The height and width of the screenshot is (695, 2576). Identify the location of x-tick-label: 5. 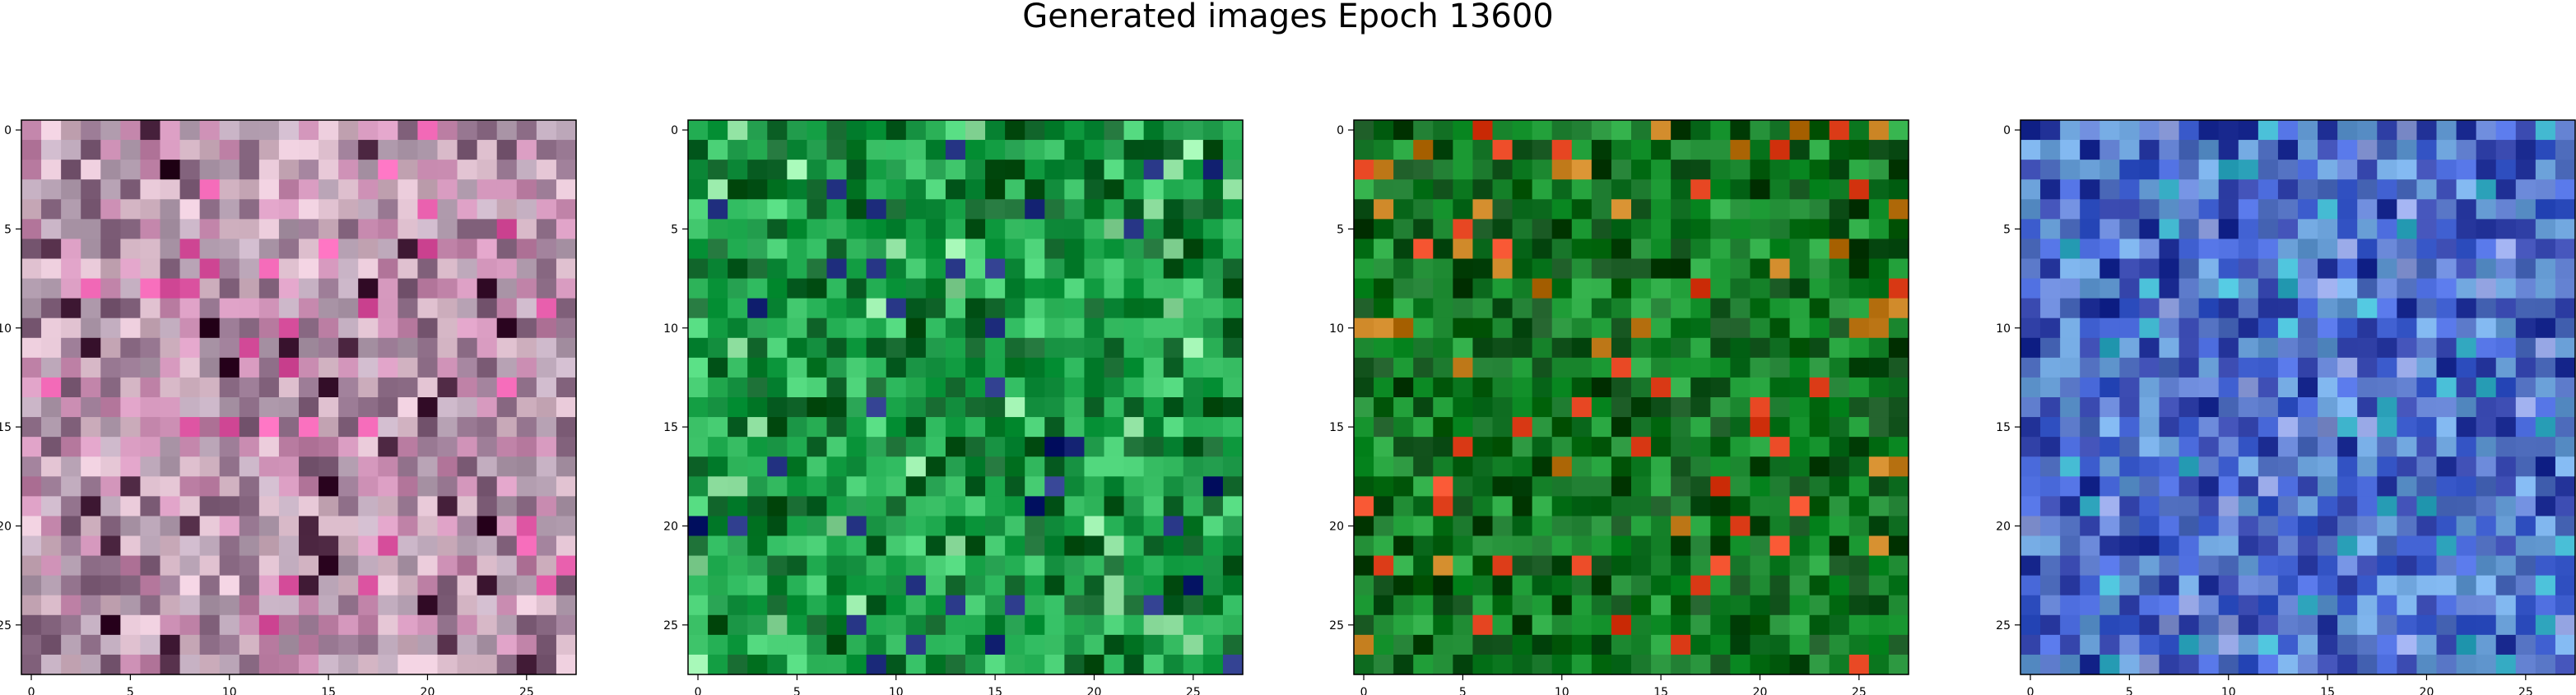
(1463, 690).